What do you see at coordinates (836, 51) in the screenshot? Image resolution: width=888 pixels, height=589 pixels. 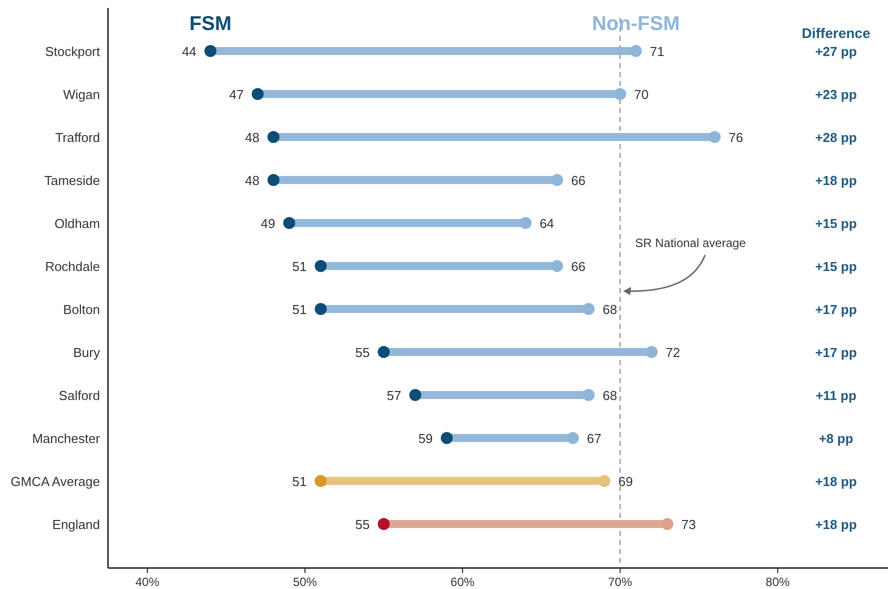 I see `data-label: +27 pp` at bounding box center [836, 51].